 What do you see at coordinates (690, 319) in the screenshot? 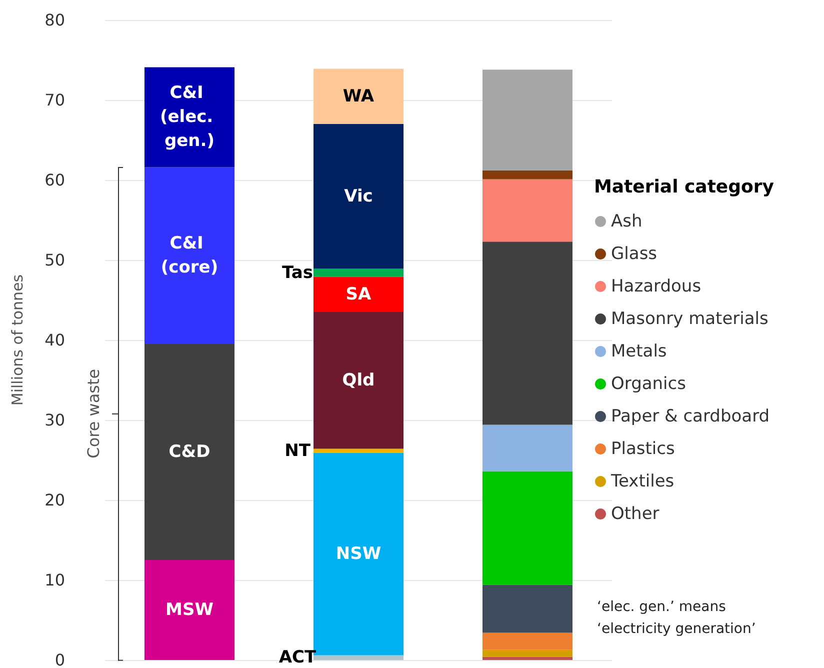
I see `legend-label: Masonry materials` at bounding box center [690, 319].